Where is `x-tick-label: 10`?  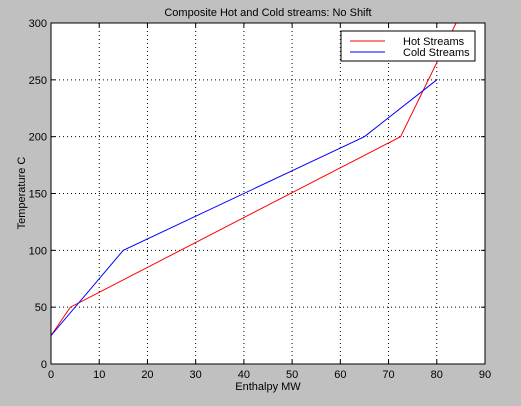 x-tick-label: 10 is located at coordinates (99, 375).